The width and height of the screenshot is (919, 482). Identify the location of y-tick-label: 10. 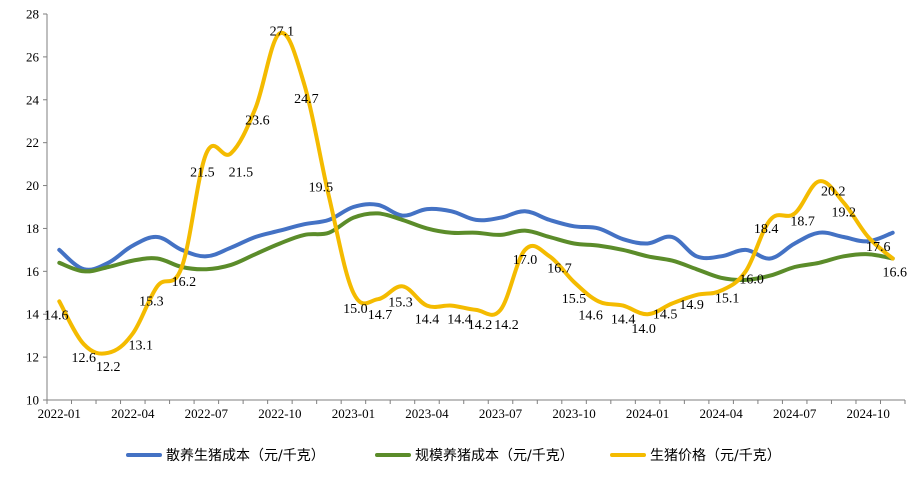
(32, 400).